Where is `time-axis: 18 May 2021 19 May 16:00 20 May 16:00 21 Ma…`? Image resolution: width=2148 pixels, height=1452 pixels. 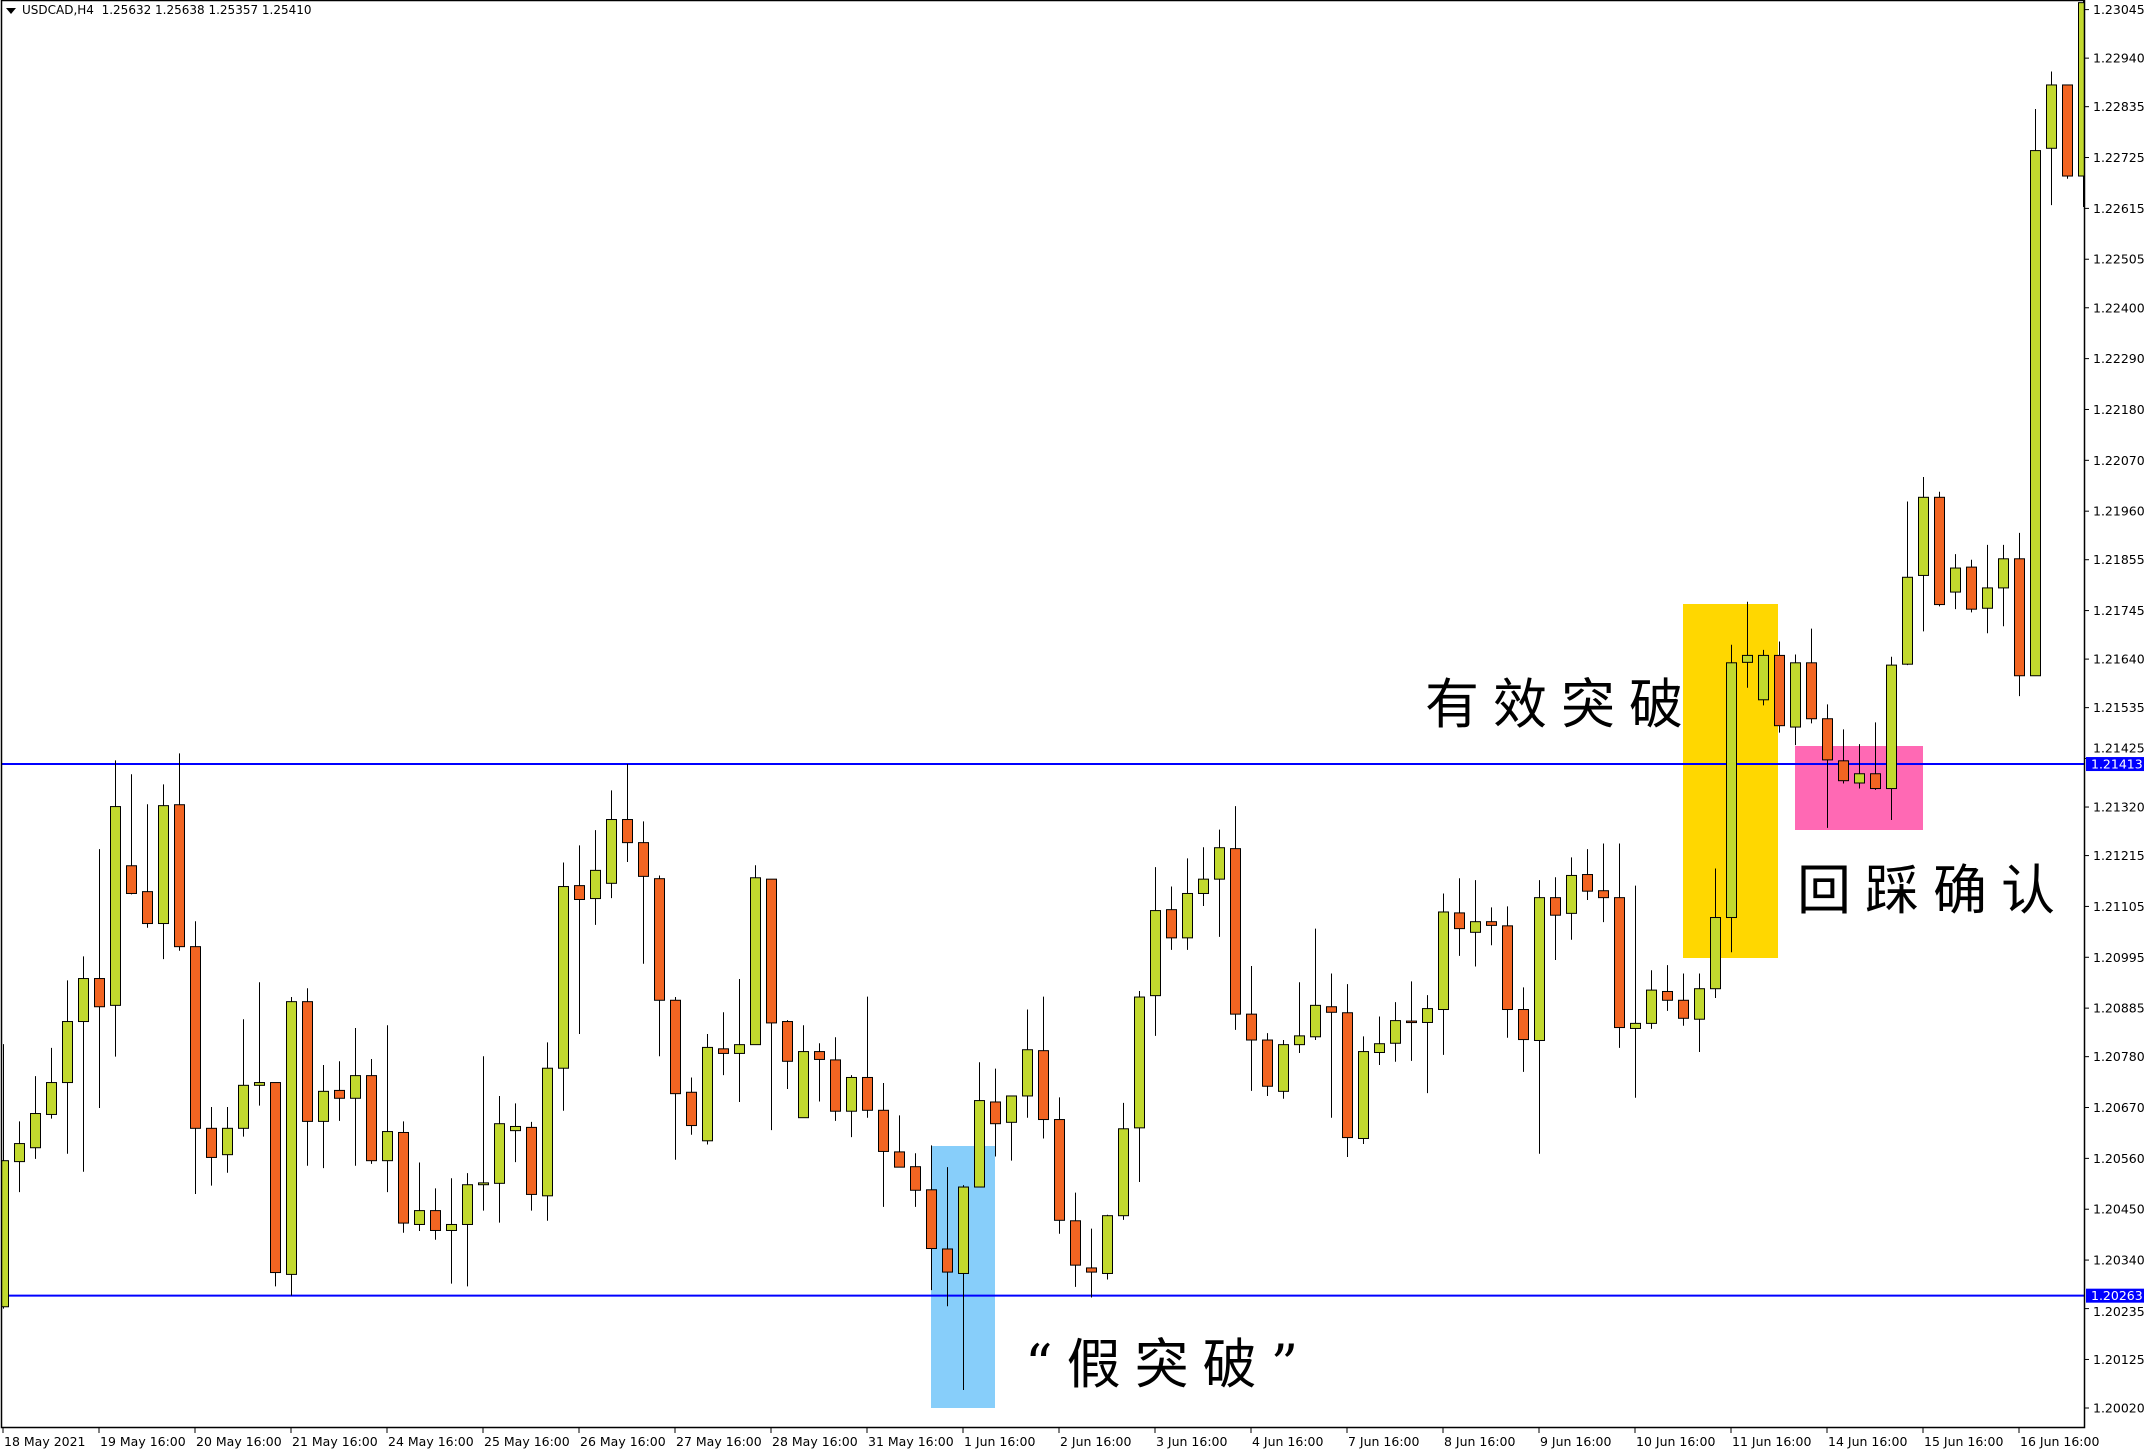 time-axis: 18 May 2021 19 May 16:00 20 May 16:00 21 Ma… is located at coordinates (1050, 1438).